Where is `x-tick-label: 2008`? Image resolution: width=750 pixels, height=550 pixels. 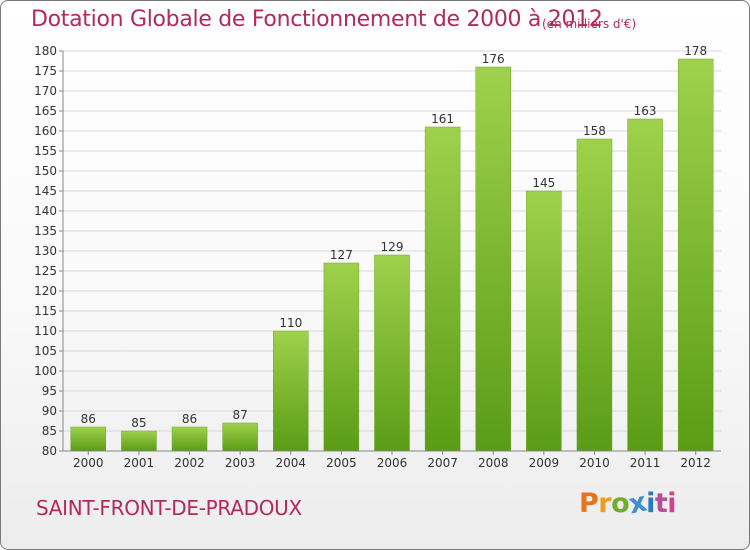
x-tick-label: 2008 is located at coordinates (493, 463).